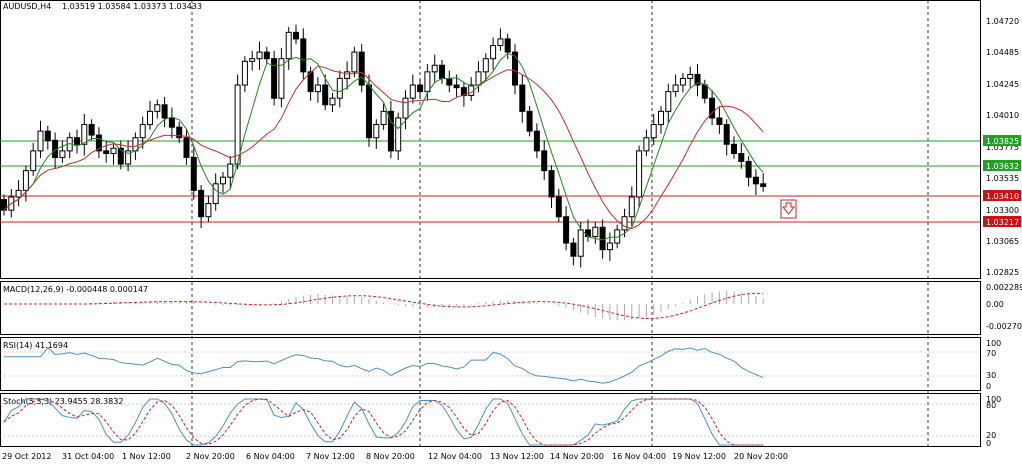 The image size is (1022, 465). I want to click on rsi-tick: 30, so click(991, 375).